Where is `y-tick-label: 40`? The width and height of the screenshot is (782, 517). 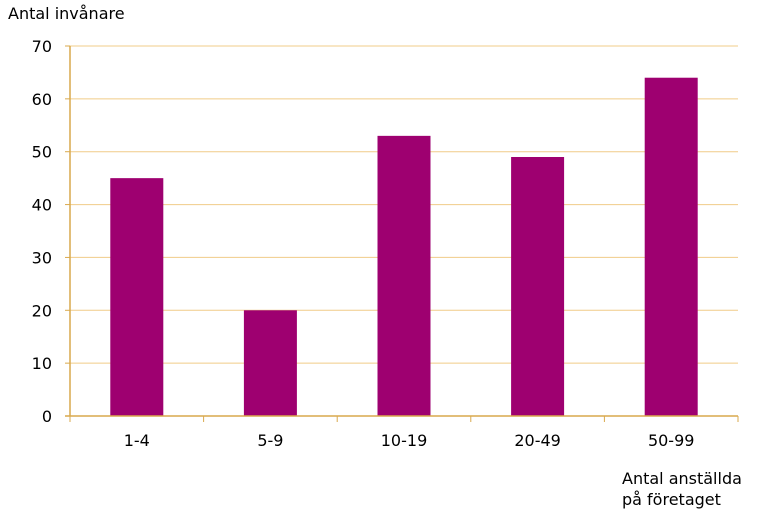 y-tick-label: 40 is located at coordinates (42, 205).